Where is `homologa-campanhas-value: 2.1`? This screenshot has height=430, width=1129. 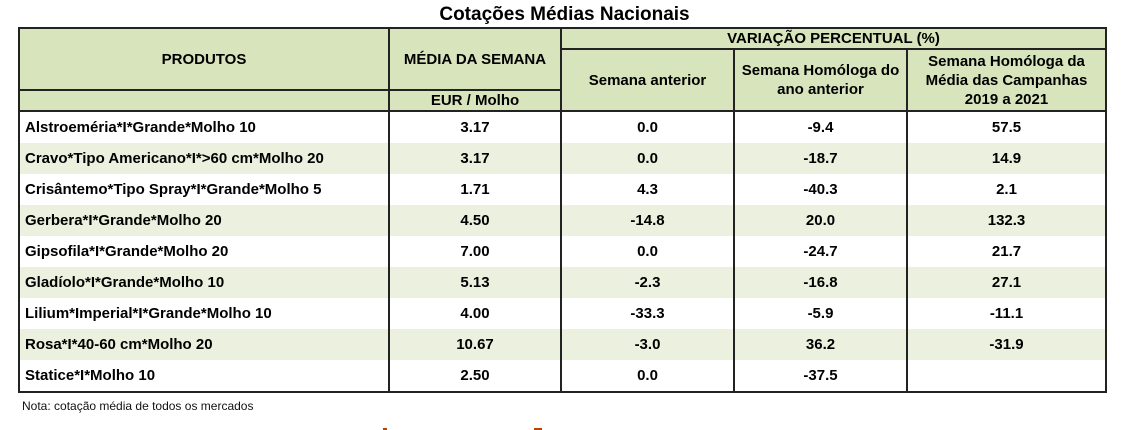 homologa-campanhas-value: 2.1 is located at coordinates (1006, 189).